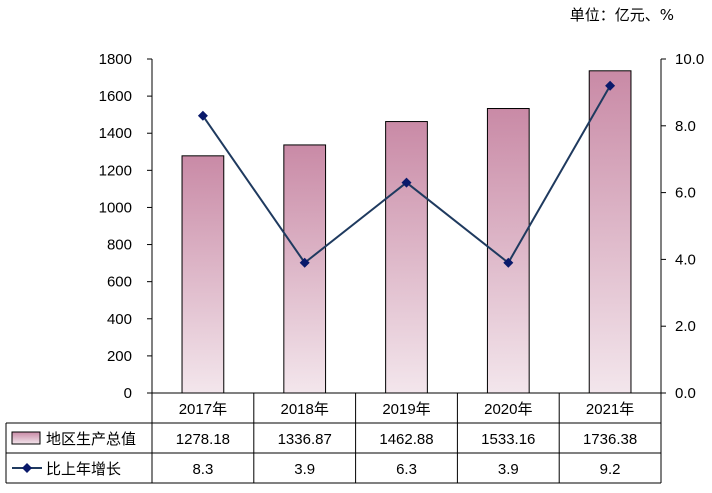 Image resolution: width=712 pixels, height=493 pixels. What do you see at coordinates (508, 439) in the screenshot?
I see `bar-value-label: 1533.16` at bounding box center [508, 439].